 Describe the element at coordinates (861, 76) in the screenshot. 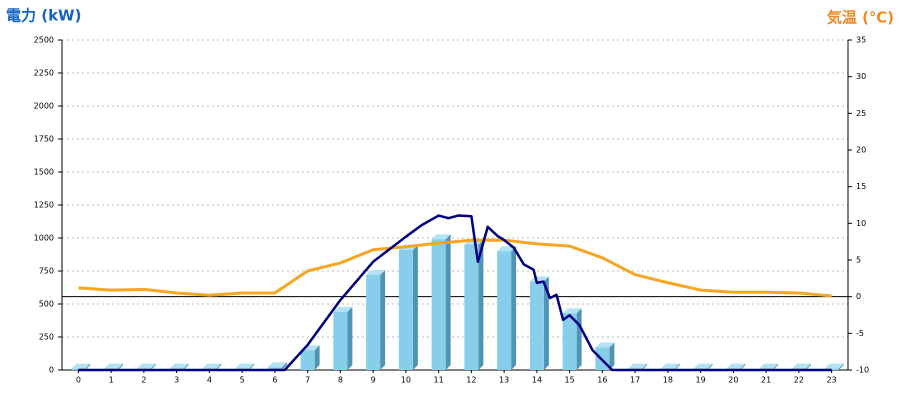

I see `y2-tick-label: 30` at that location.